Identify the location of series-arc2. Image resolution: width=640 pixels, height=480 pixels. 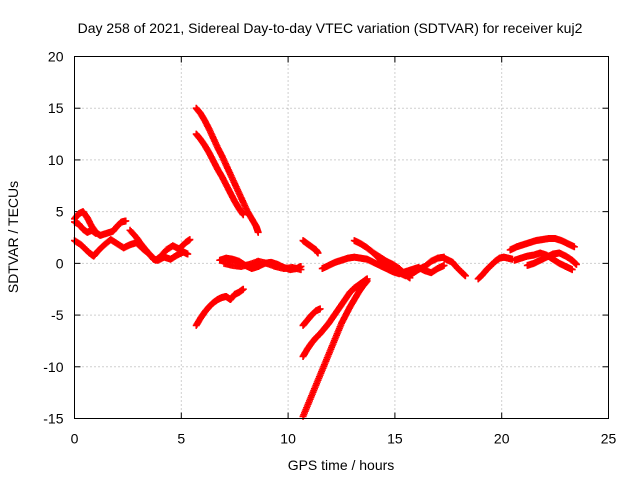
(132, 250).